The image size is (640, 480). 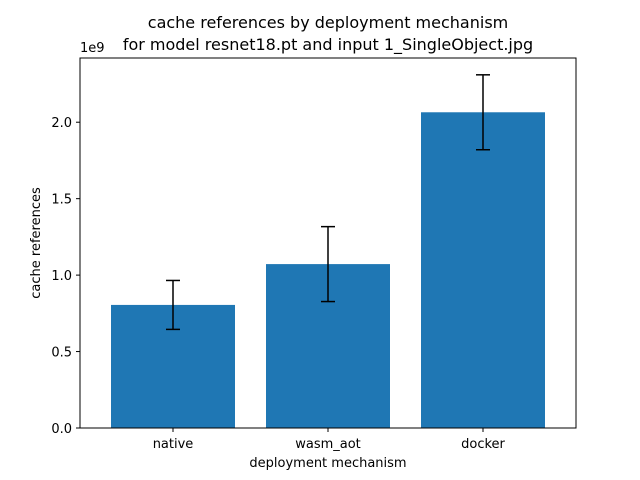 I want to click on x-axis-label: deployment mechanism, so click(x=327, y=463).